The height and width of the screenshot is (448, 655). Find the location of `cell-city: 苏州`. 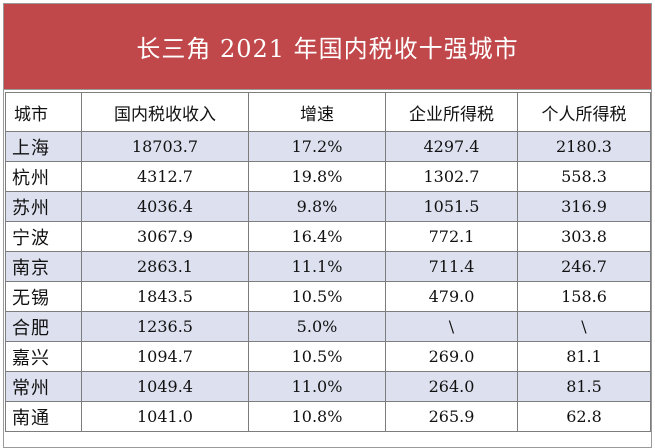

cell-city: 苏州 is located at coordinates (43, 206).